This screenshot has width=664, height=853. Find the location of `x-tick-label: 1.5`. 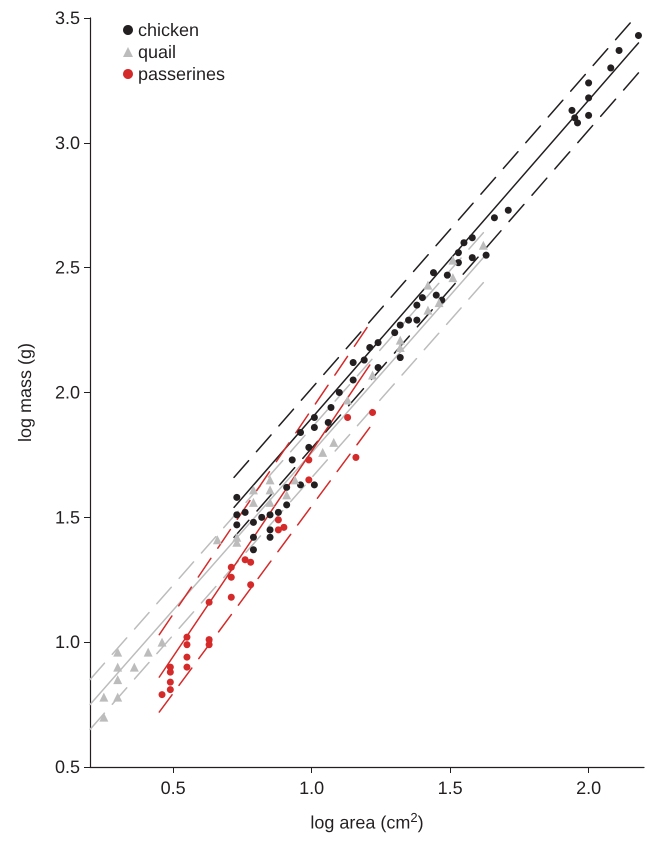

x-tick-label: 1.5 is located at coordinates (450, 788).